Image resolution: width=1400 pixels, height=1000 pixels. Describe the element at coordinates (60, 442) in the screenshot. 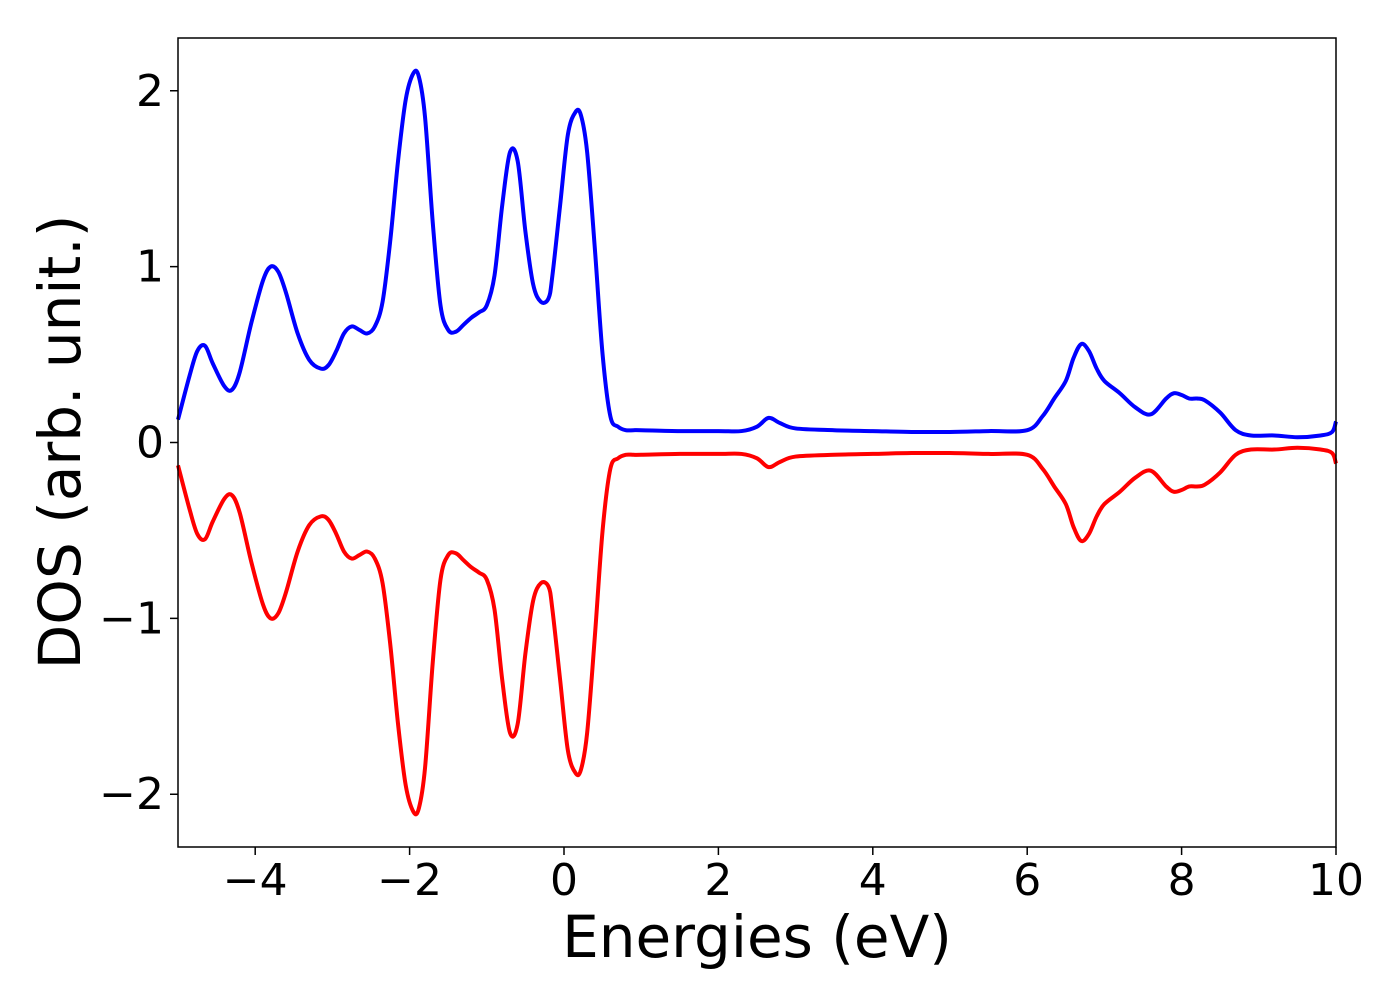

I see `y-axis-label: DOS (arb. unit.)` at that location.